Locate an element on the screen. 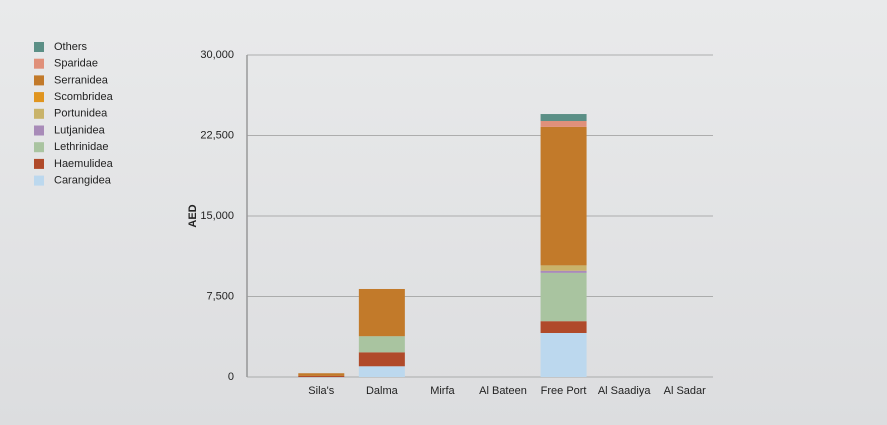  x-tick-label: Al Bateen is located at coordinates (503, 391).